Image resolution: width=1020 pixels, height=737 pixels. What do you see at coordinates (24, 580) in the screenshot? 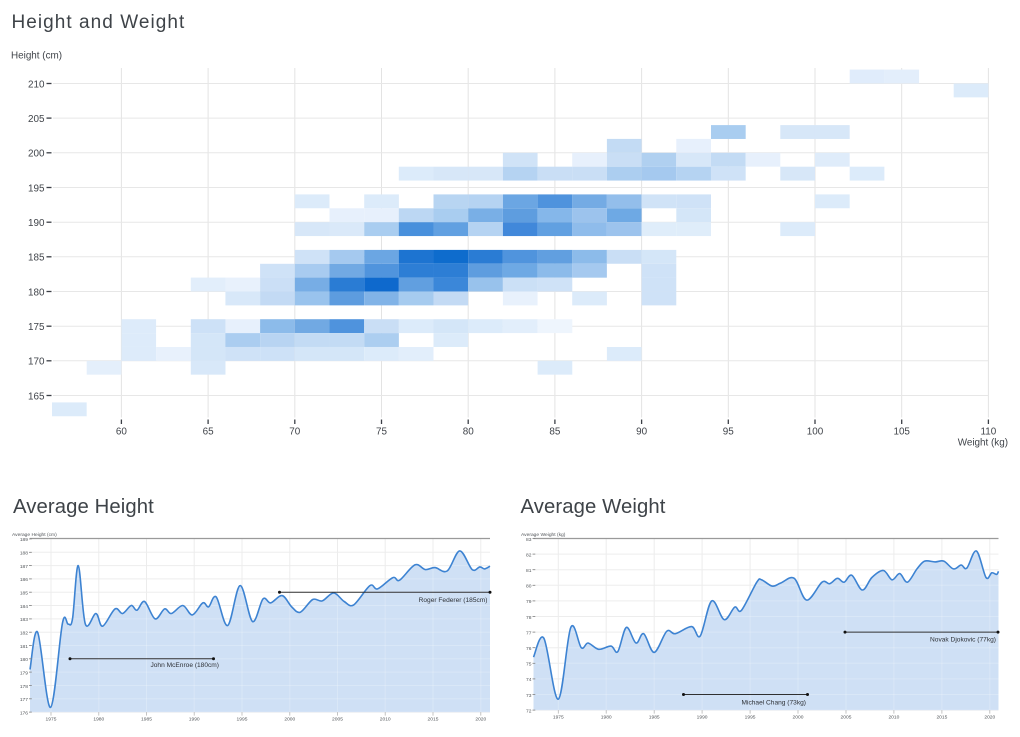
I see `svg-text: 186` at bounding box center [24, 580].